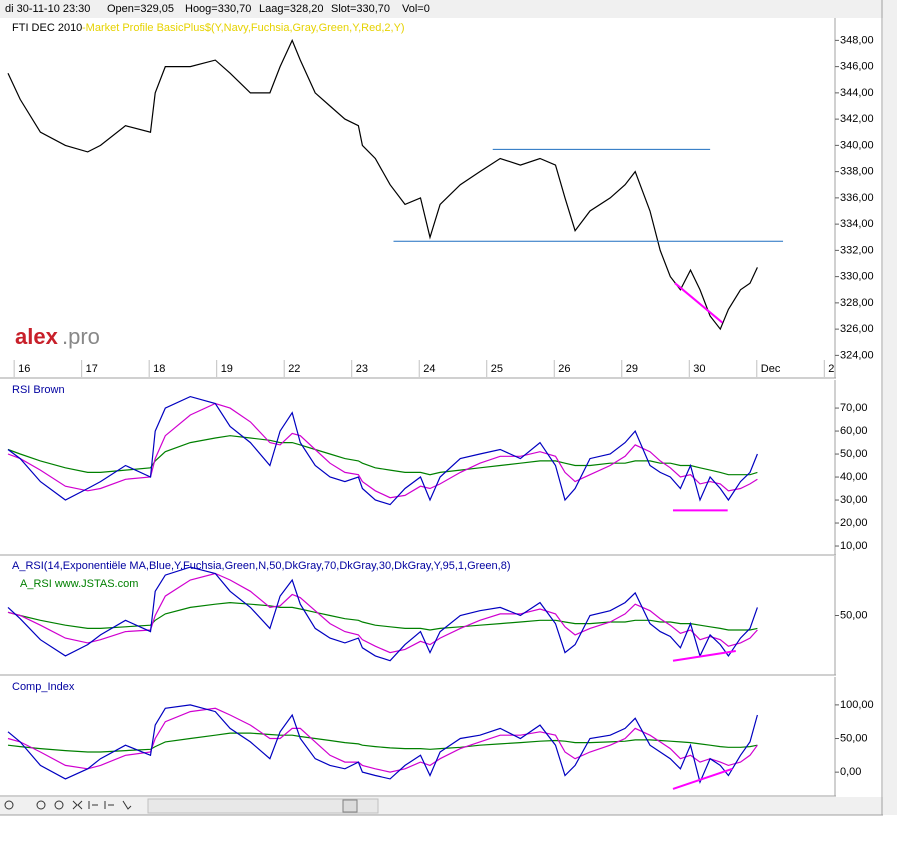  I want to click on y-tick-label: 0,00, so click(850, 772).